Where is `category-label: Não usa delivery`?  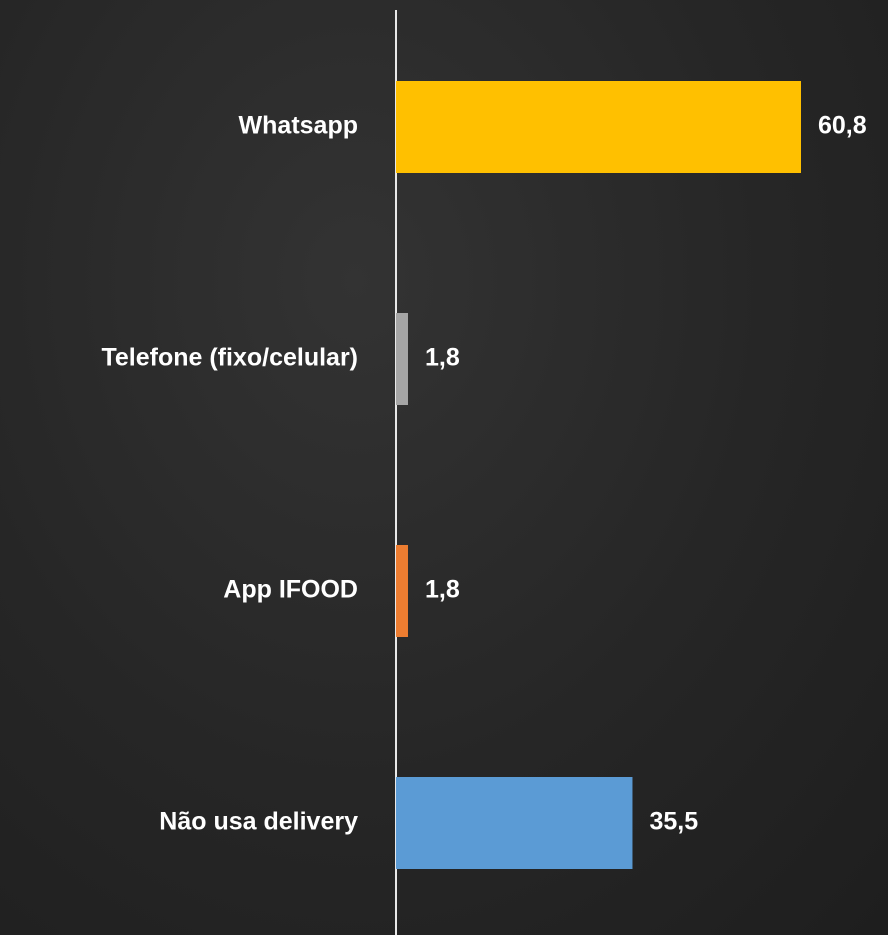 category-label: Não usa delivery is located at coordinates (258, 822).